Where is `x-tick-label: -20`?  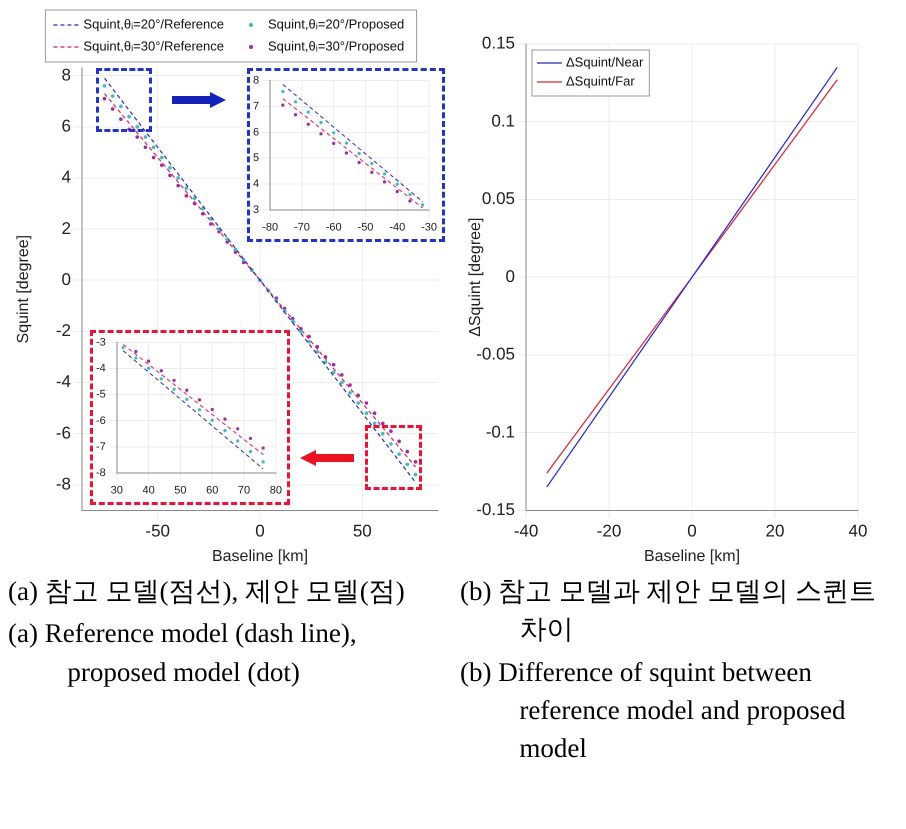
x-tick-label: -20 is located at coordinates (609, 530).